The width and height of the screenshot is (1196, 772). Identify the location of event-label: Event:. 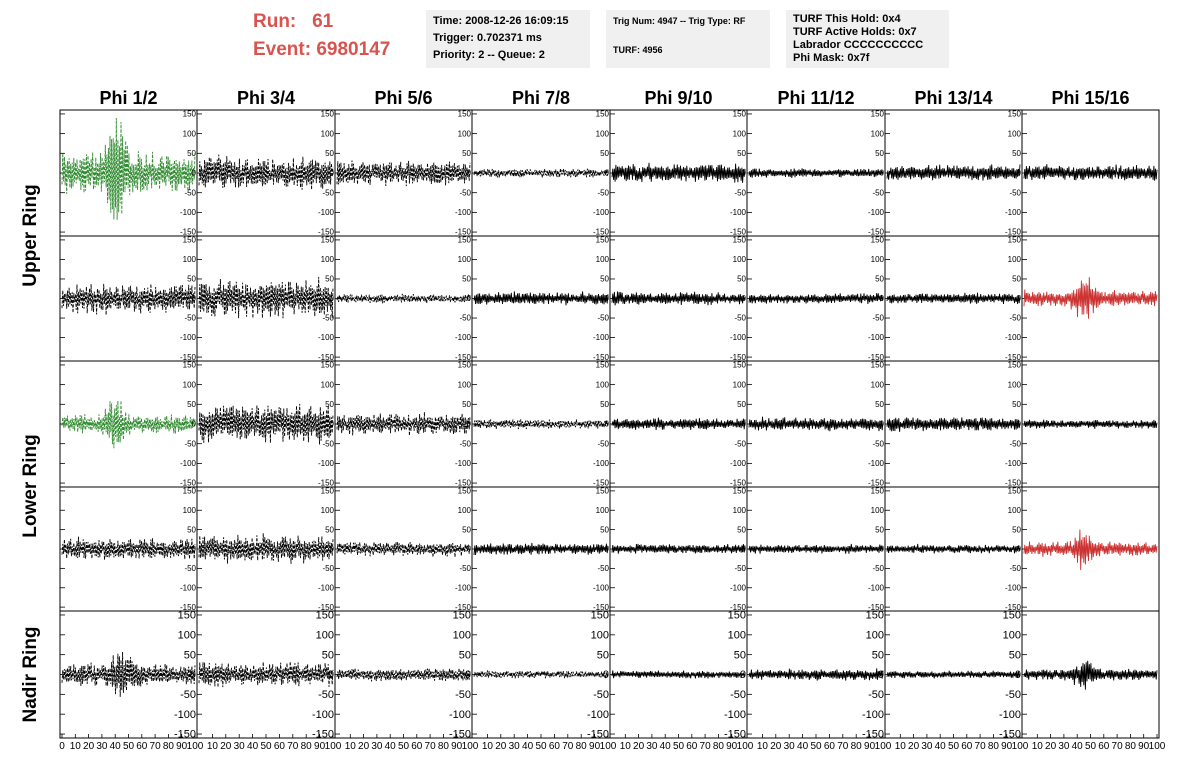
(282, 49).